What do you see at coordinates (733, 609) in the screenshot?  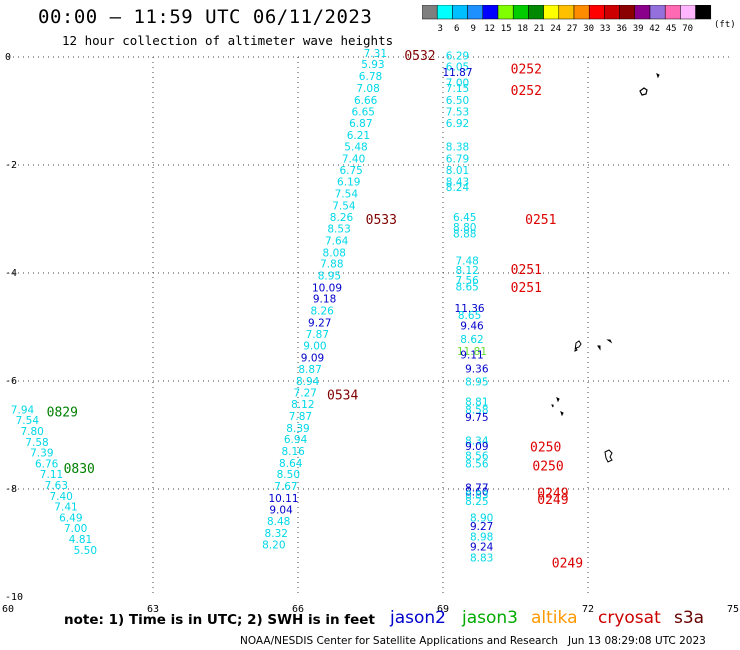 I see `x-tick-label: 75` at bounding box center [733, 609].